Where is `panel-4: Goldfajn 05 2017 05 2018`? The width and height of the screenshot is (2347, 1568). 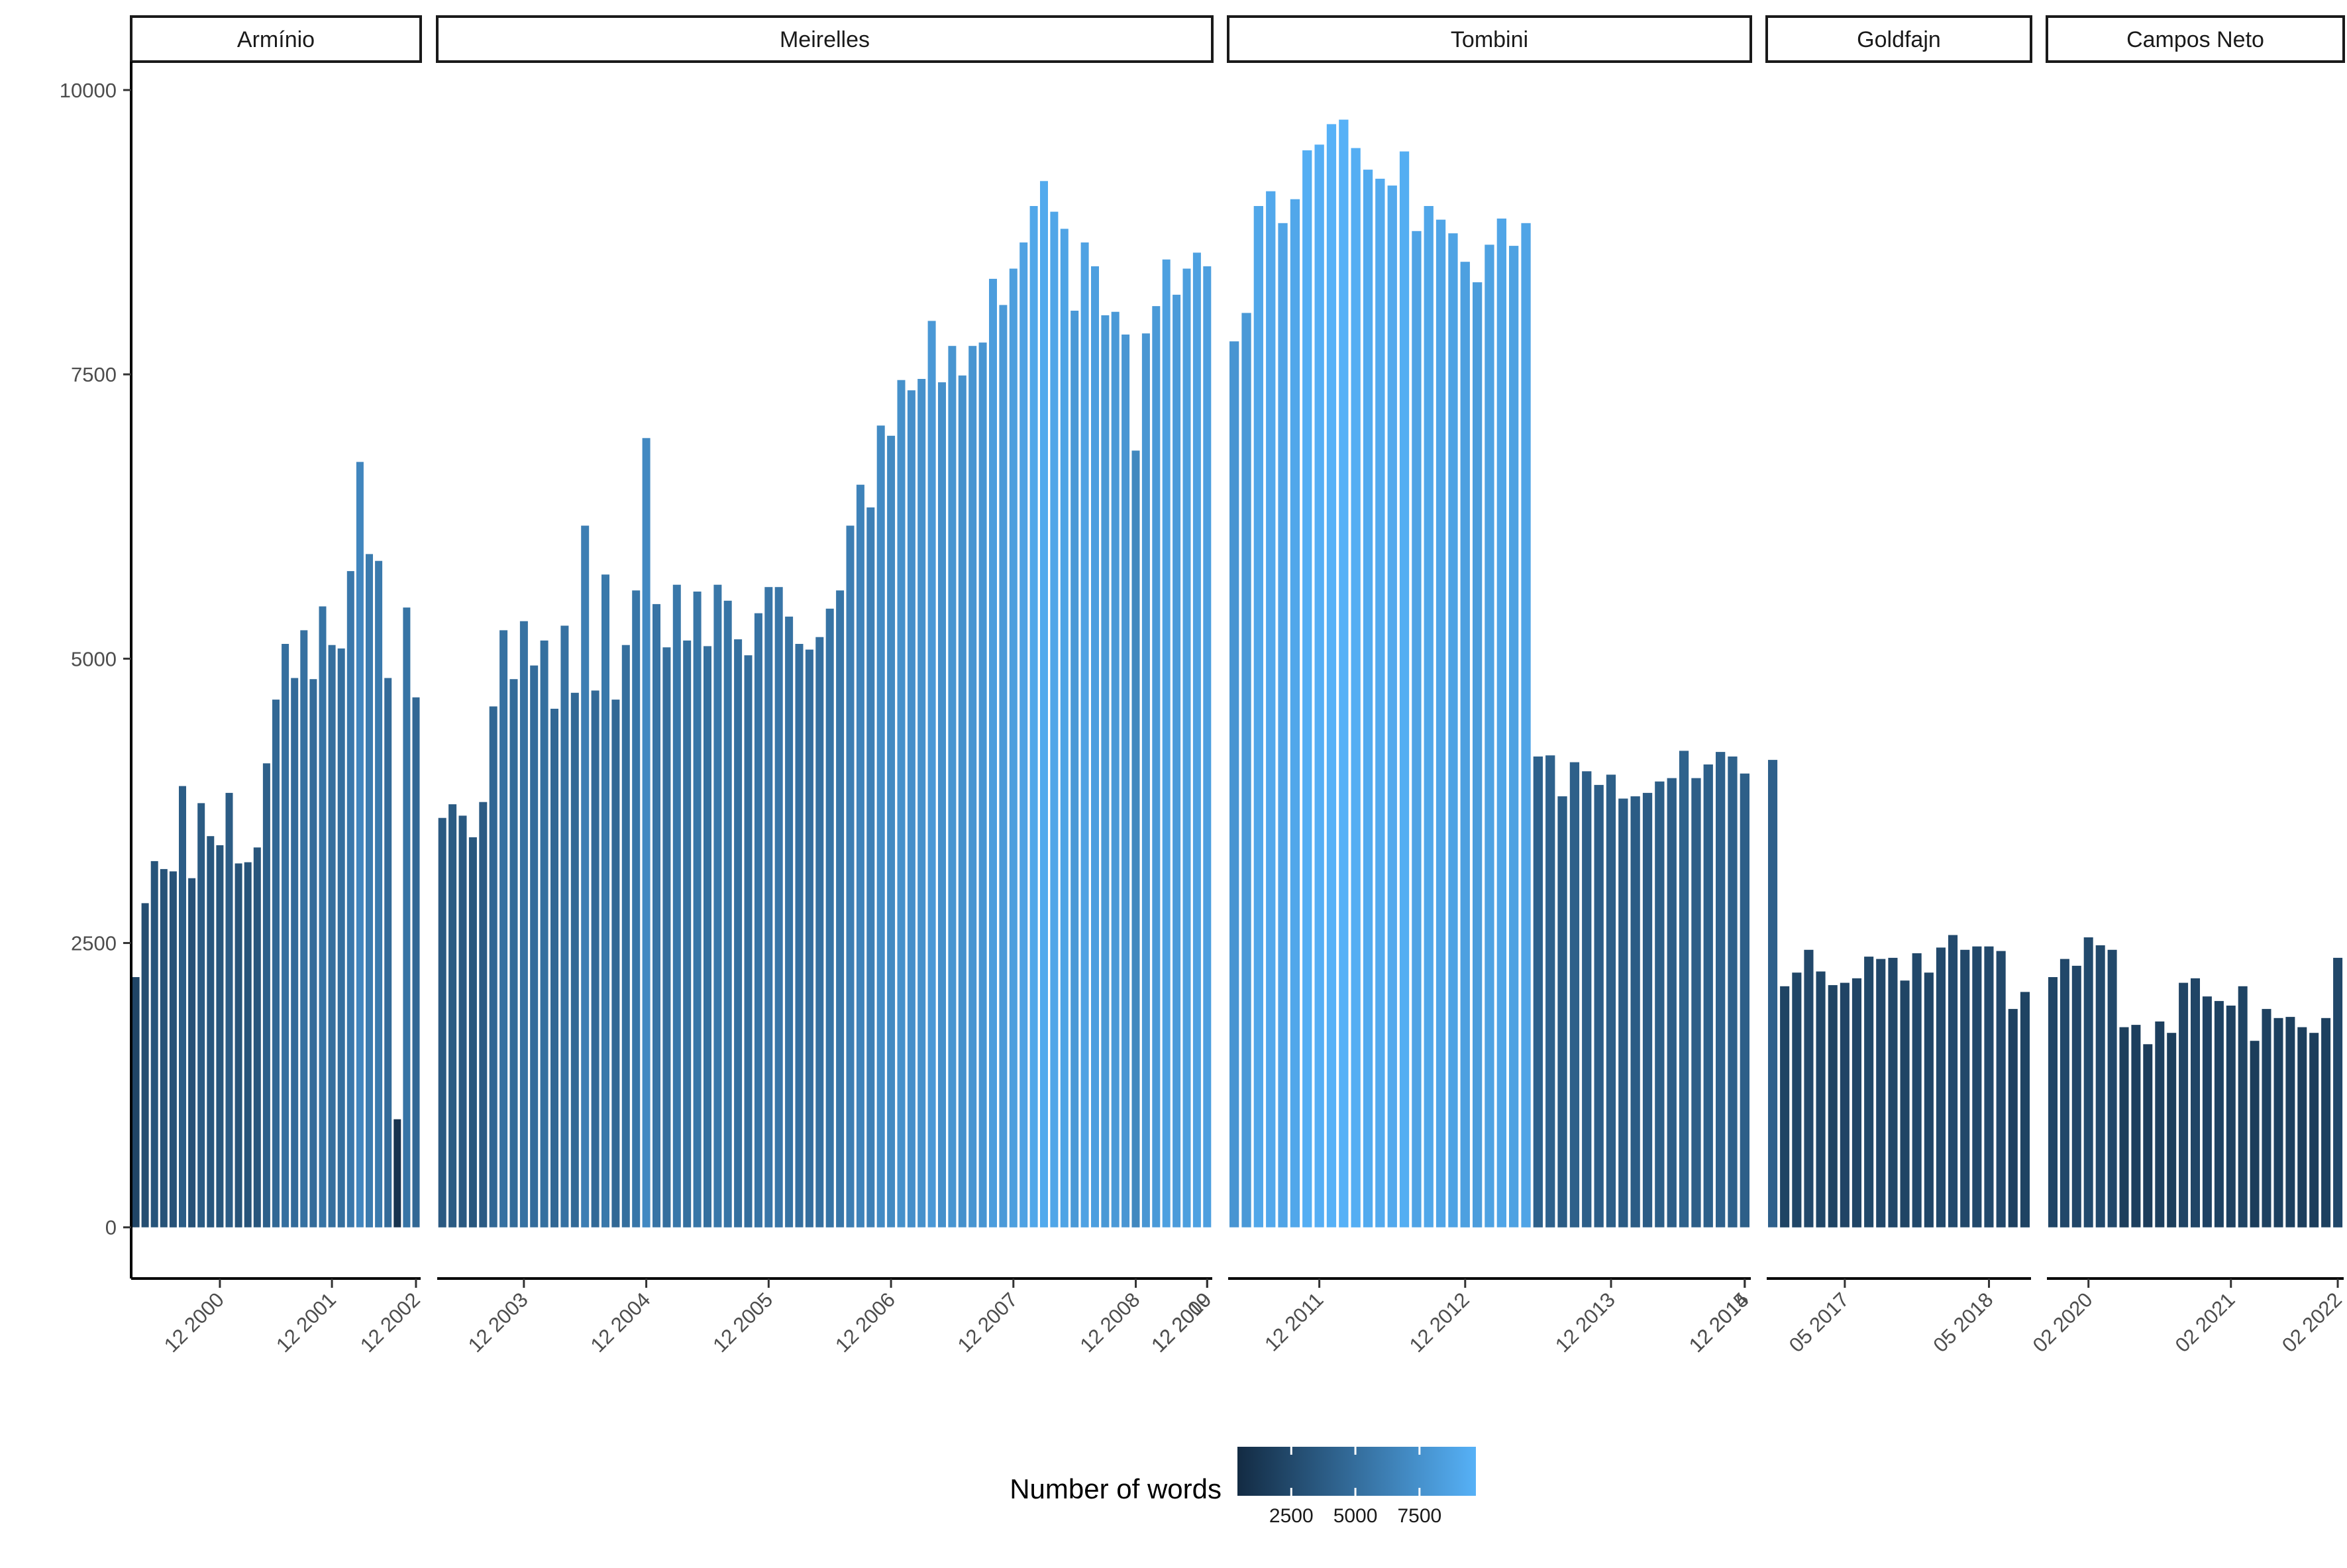
panel-4: Goldfajn 05 2017 05 2018 is located at coordinates (1898, 686).